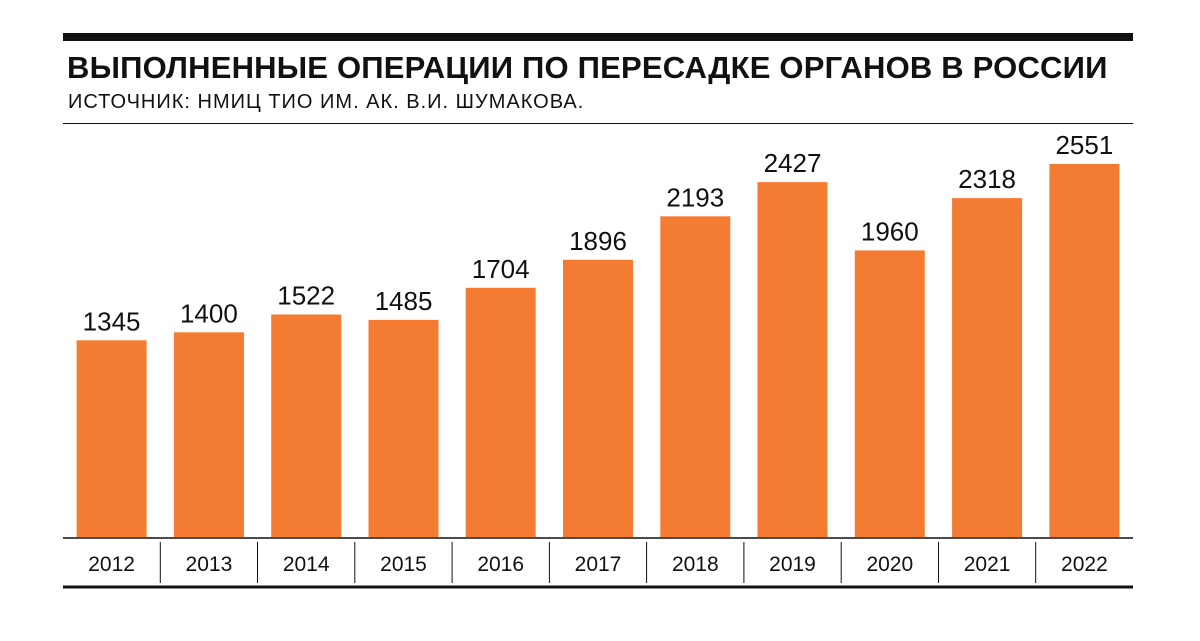 The image size is (1200, 641). I want to click on x-tick-label-2014: 2014, so click(306, 564).